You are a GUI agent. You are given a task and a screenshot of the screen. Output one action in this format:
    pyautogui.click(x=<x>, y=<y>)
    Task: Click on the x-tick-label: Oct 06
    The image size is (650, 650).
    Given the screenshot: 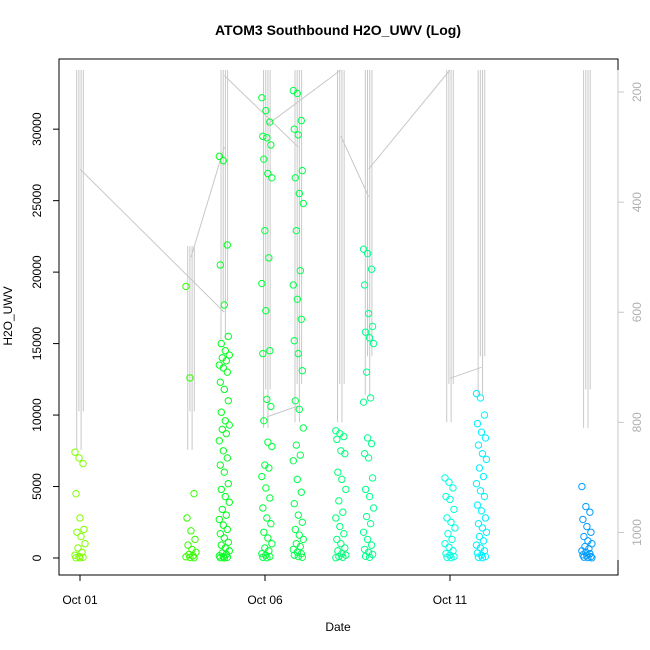 What is the action you would take?
    pyautogui.click(x=265, y=600)
    